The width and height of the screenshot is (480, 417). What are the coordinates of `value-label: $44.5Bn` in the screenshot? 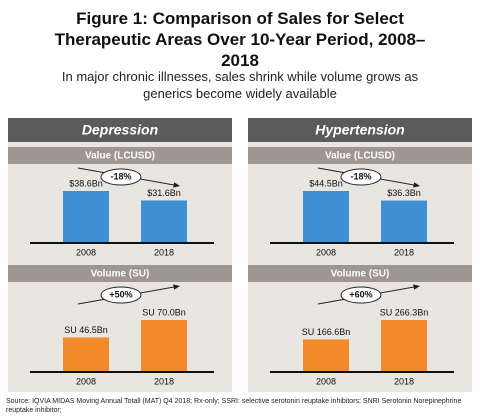 It's located at (326, 183).